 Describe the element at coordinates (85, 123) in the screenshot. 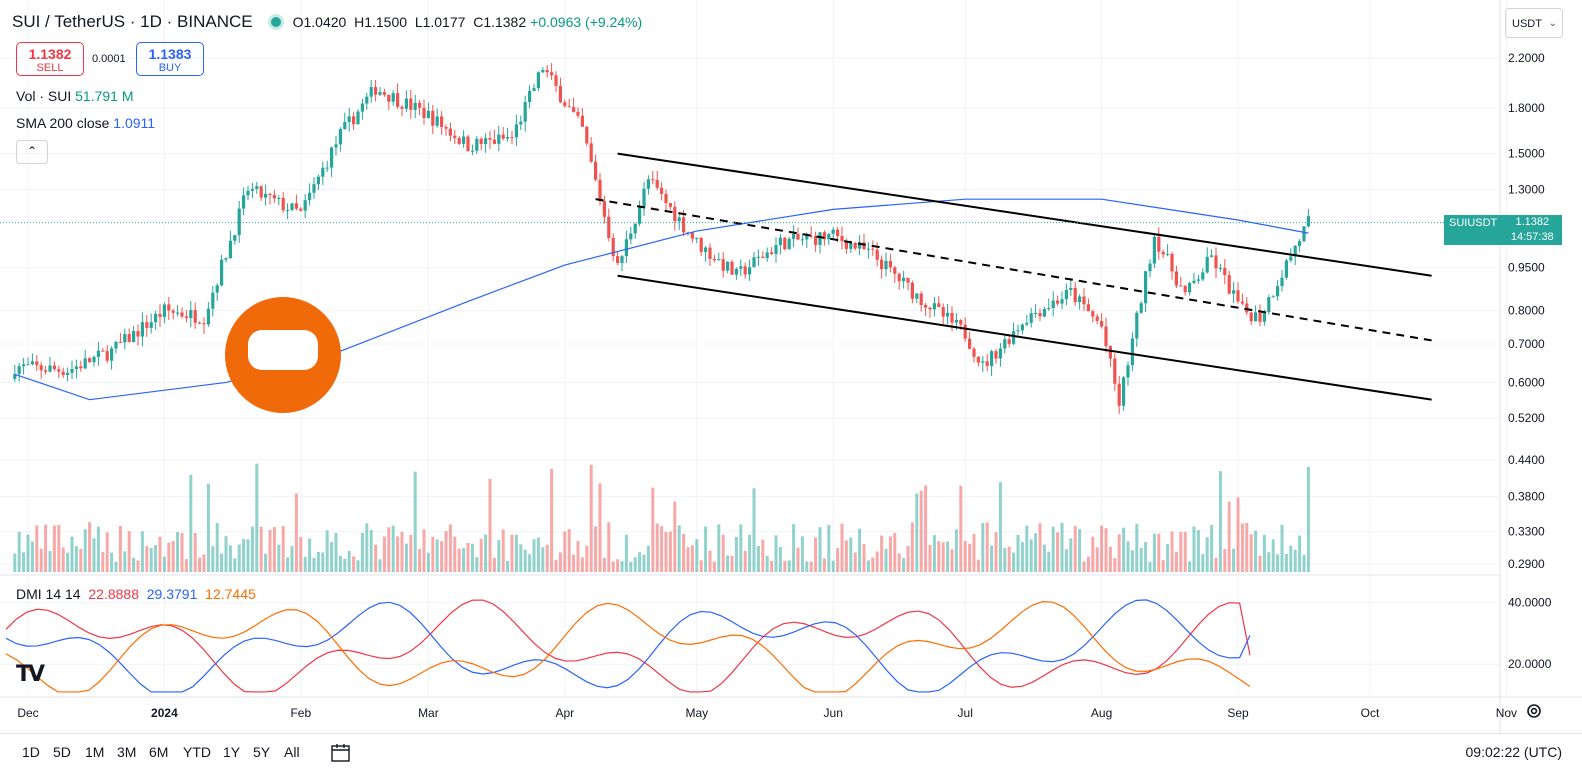

I see `sma-legend: SMA 200 close 1.0911` at that location.